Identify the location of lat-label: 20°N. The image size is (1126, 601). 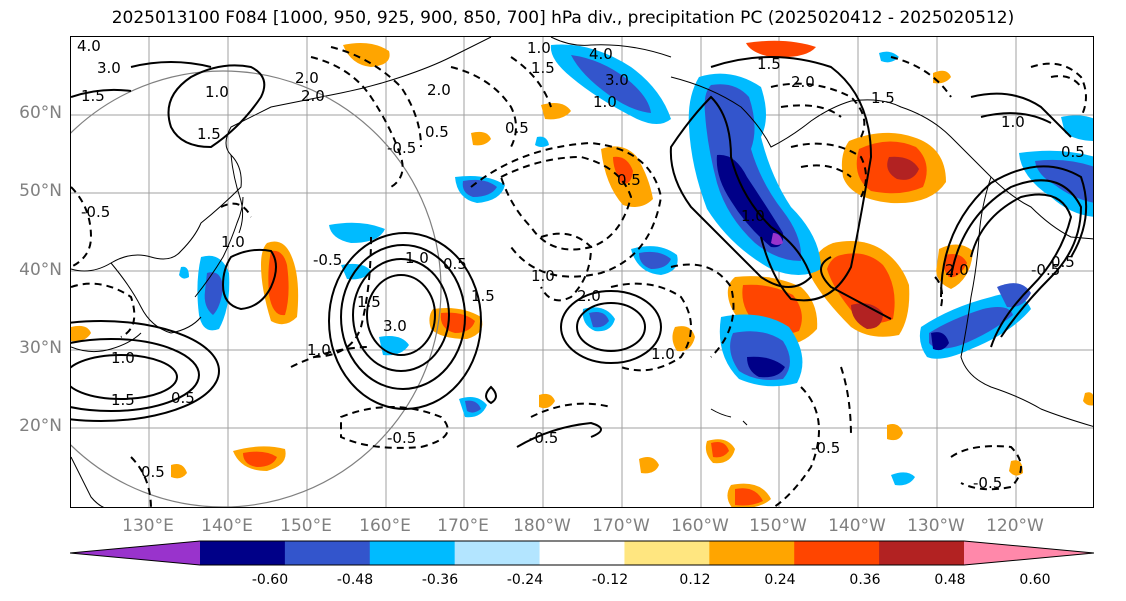
(40, 426).